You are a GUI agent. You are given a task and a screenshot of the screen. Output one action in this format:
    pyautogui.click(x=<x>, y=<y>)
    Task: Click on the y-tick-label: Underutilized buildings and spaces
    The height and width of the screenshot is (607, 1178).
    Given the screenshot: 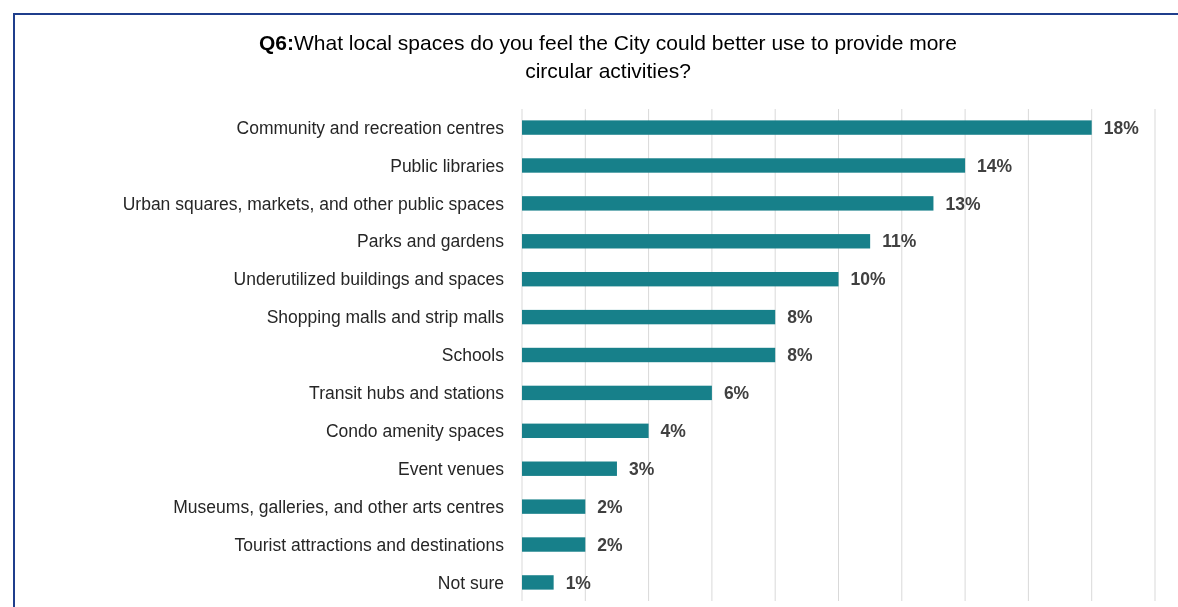 What is the action you would take?
    pyautogui.click(x=369, y=279)
    